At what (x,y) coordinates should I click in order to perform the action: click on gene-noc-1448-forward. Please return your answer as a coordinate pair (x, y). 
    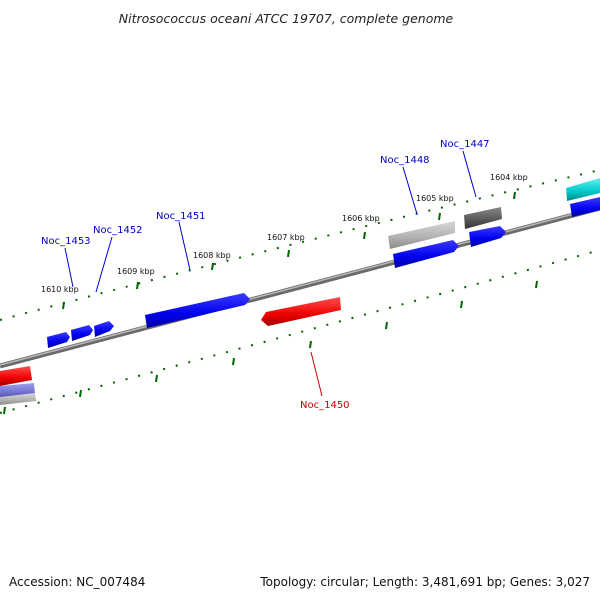
    Looking at the image, I should click on (426, 254).